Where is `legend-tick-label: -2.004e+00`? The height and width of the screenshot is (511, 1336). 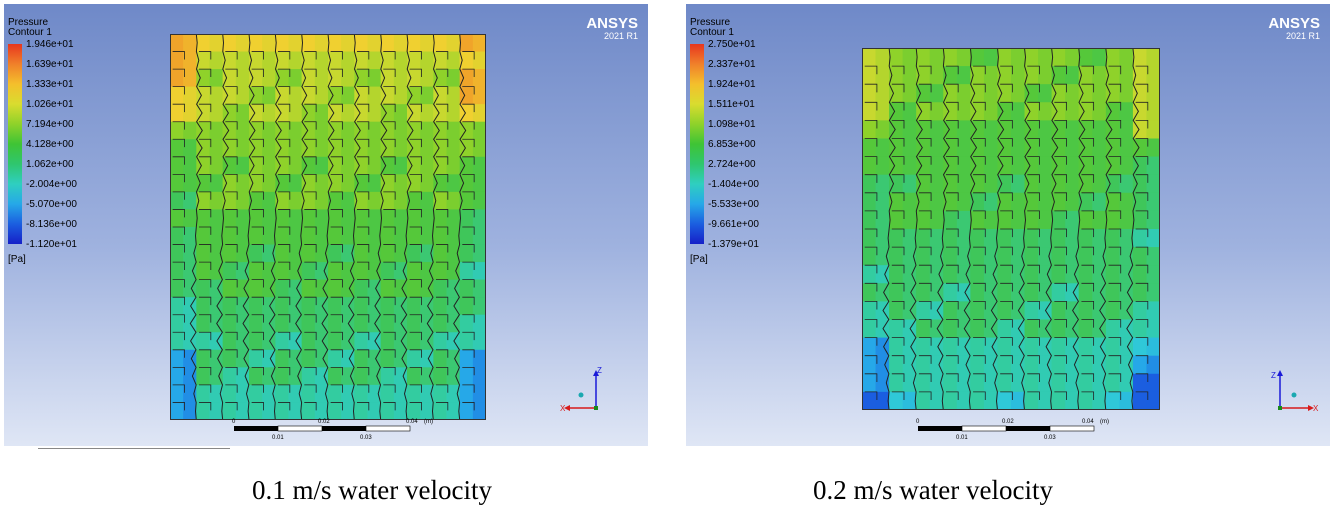 legend-tick-label: -2.004e+00 is located at coordinates (51, 184).